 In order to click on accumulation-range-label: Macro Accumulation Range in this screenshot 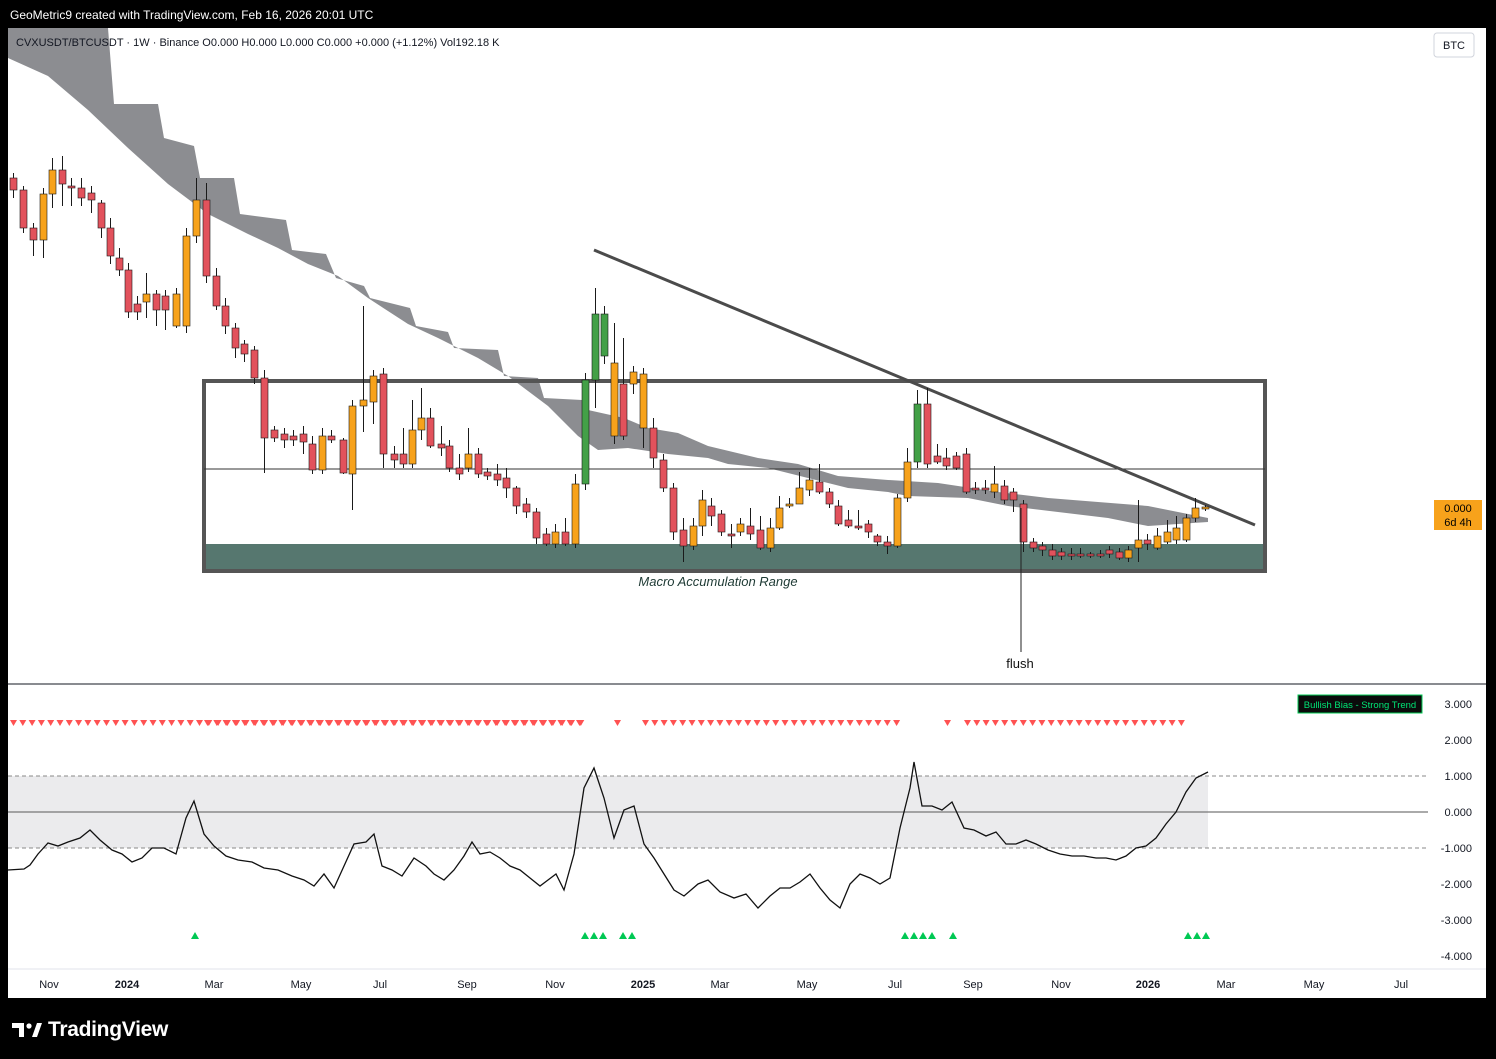, I will do `click(717, 581)`.